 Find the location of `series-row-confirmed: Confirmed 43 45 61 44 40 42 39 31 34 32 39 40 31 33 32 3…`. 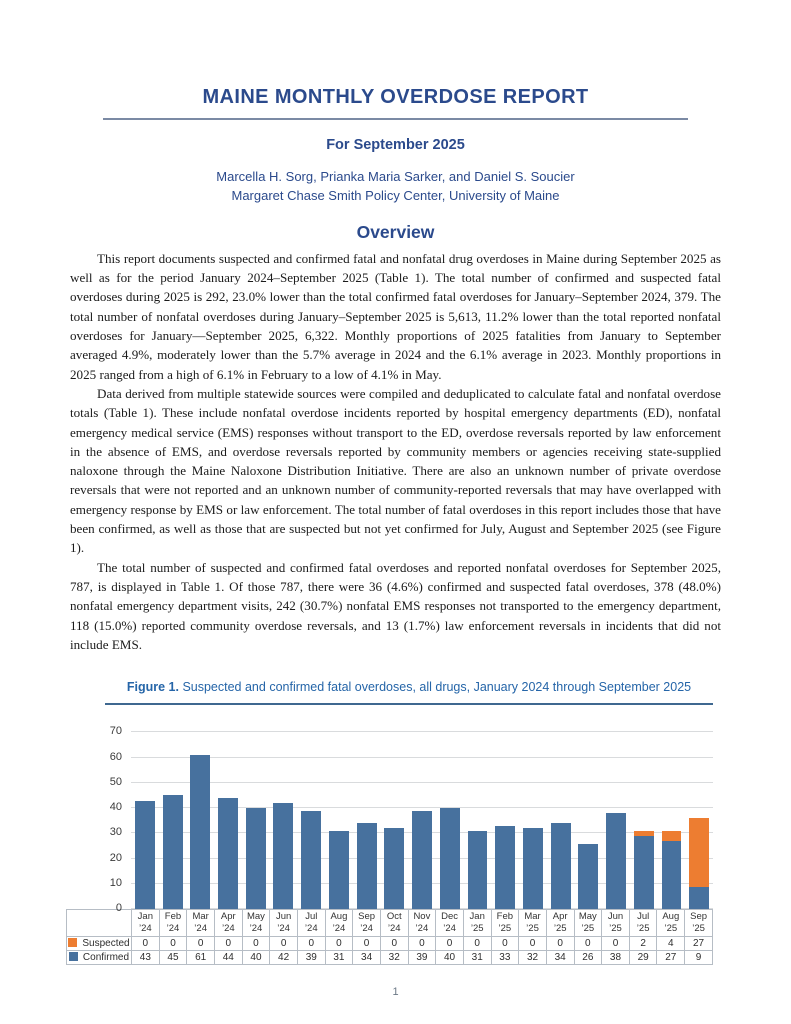

series-row-confirmed: Confirmed 43 45 61 44 40 42 39 31 34 32 39 40 31 33 32 3… is located at coordinates (389, 957).